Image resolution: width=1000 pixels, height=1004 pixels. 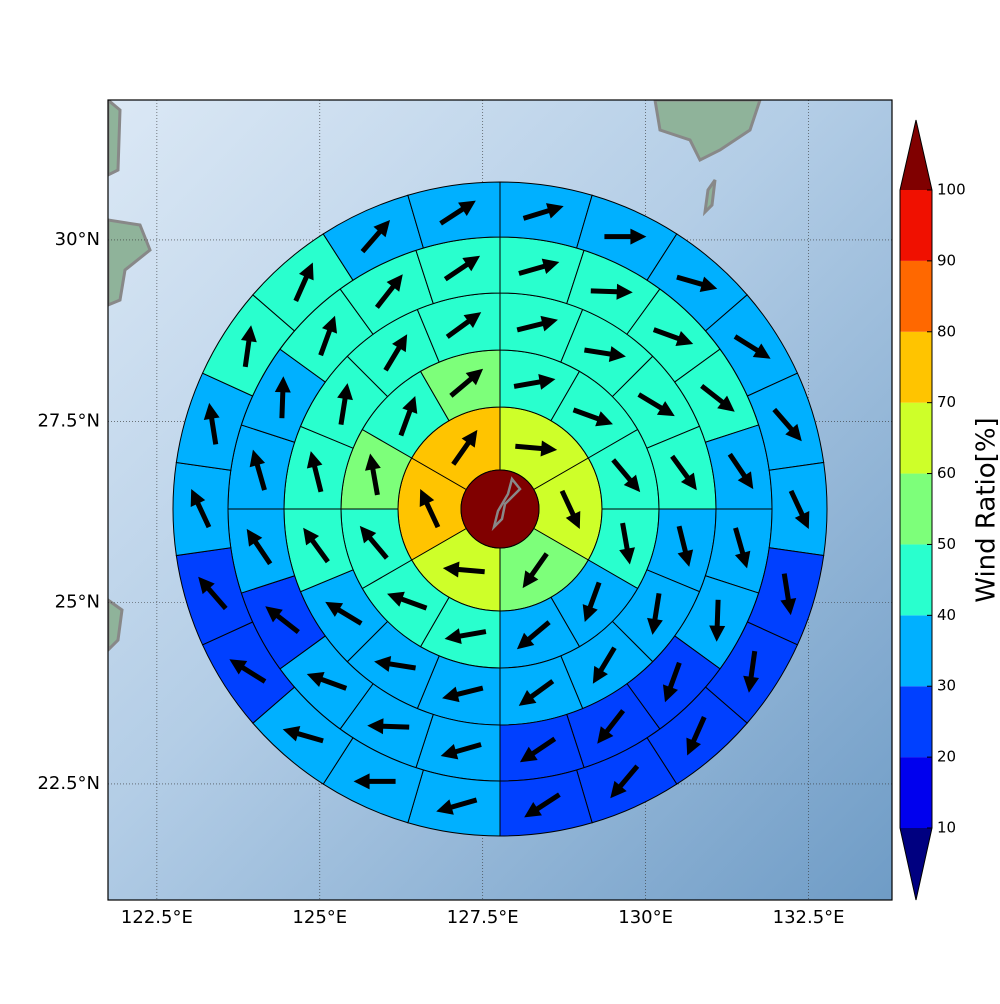 I want to click on y-tick-label: 27.5°N, so click(x=68, y=420).